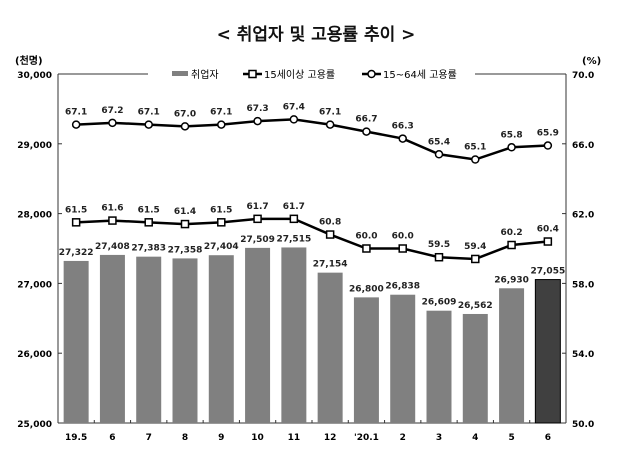  Describe the element at coordinates (34, 76) in the screenshot. I see `left-tick-label: 30,000` at that location.